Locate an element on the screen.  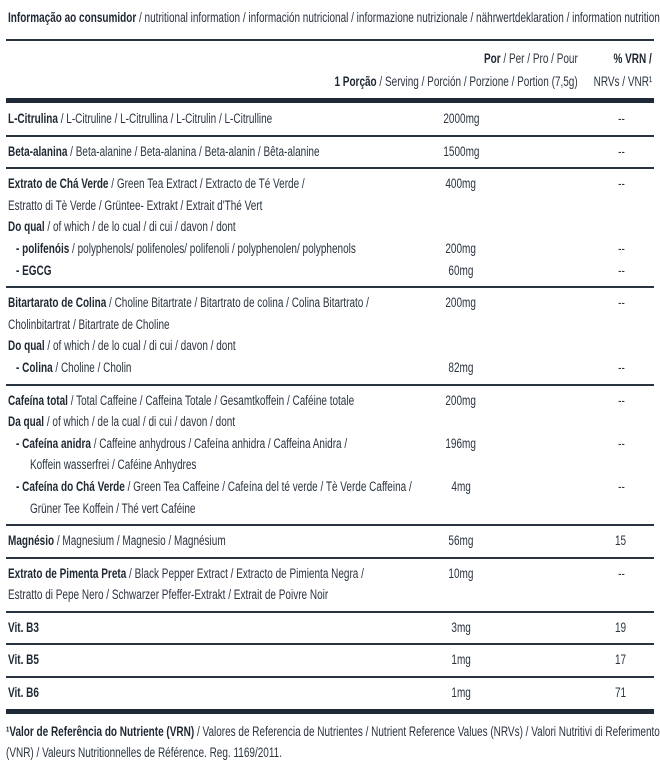
nutrient-name: - Colina is located at coordinates (34, 367).